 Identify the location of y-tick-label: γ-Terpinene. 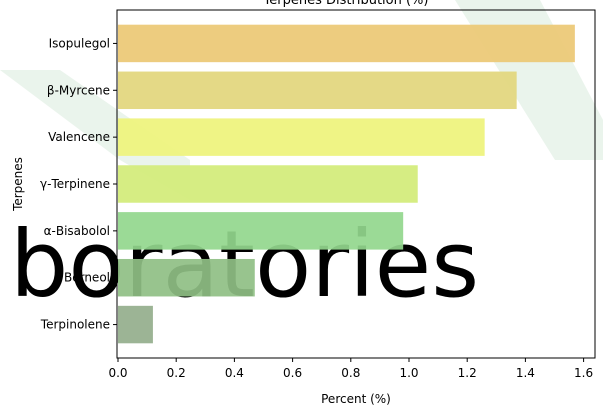
(75, 184).